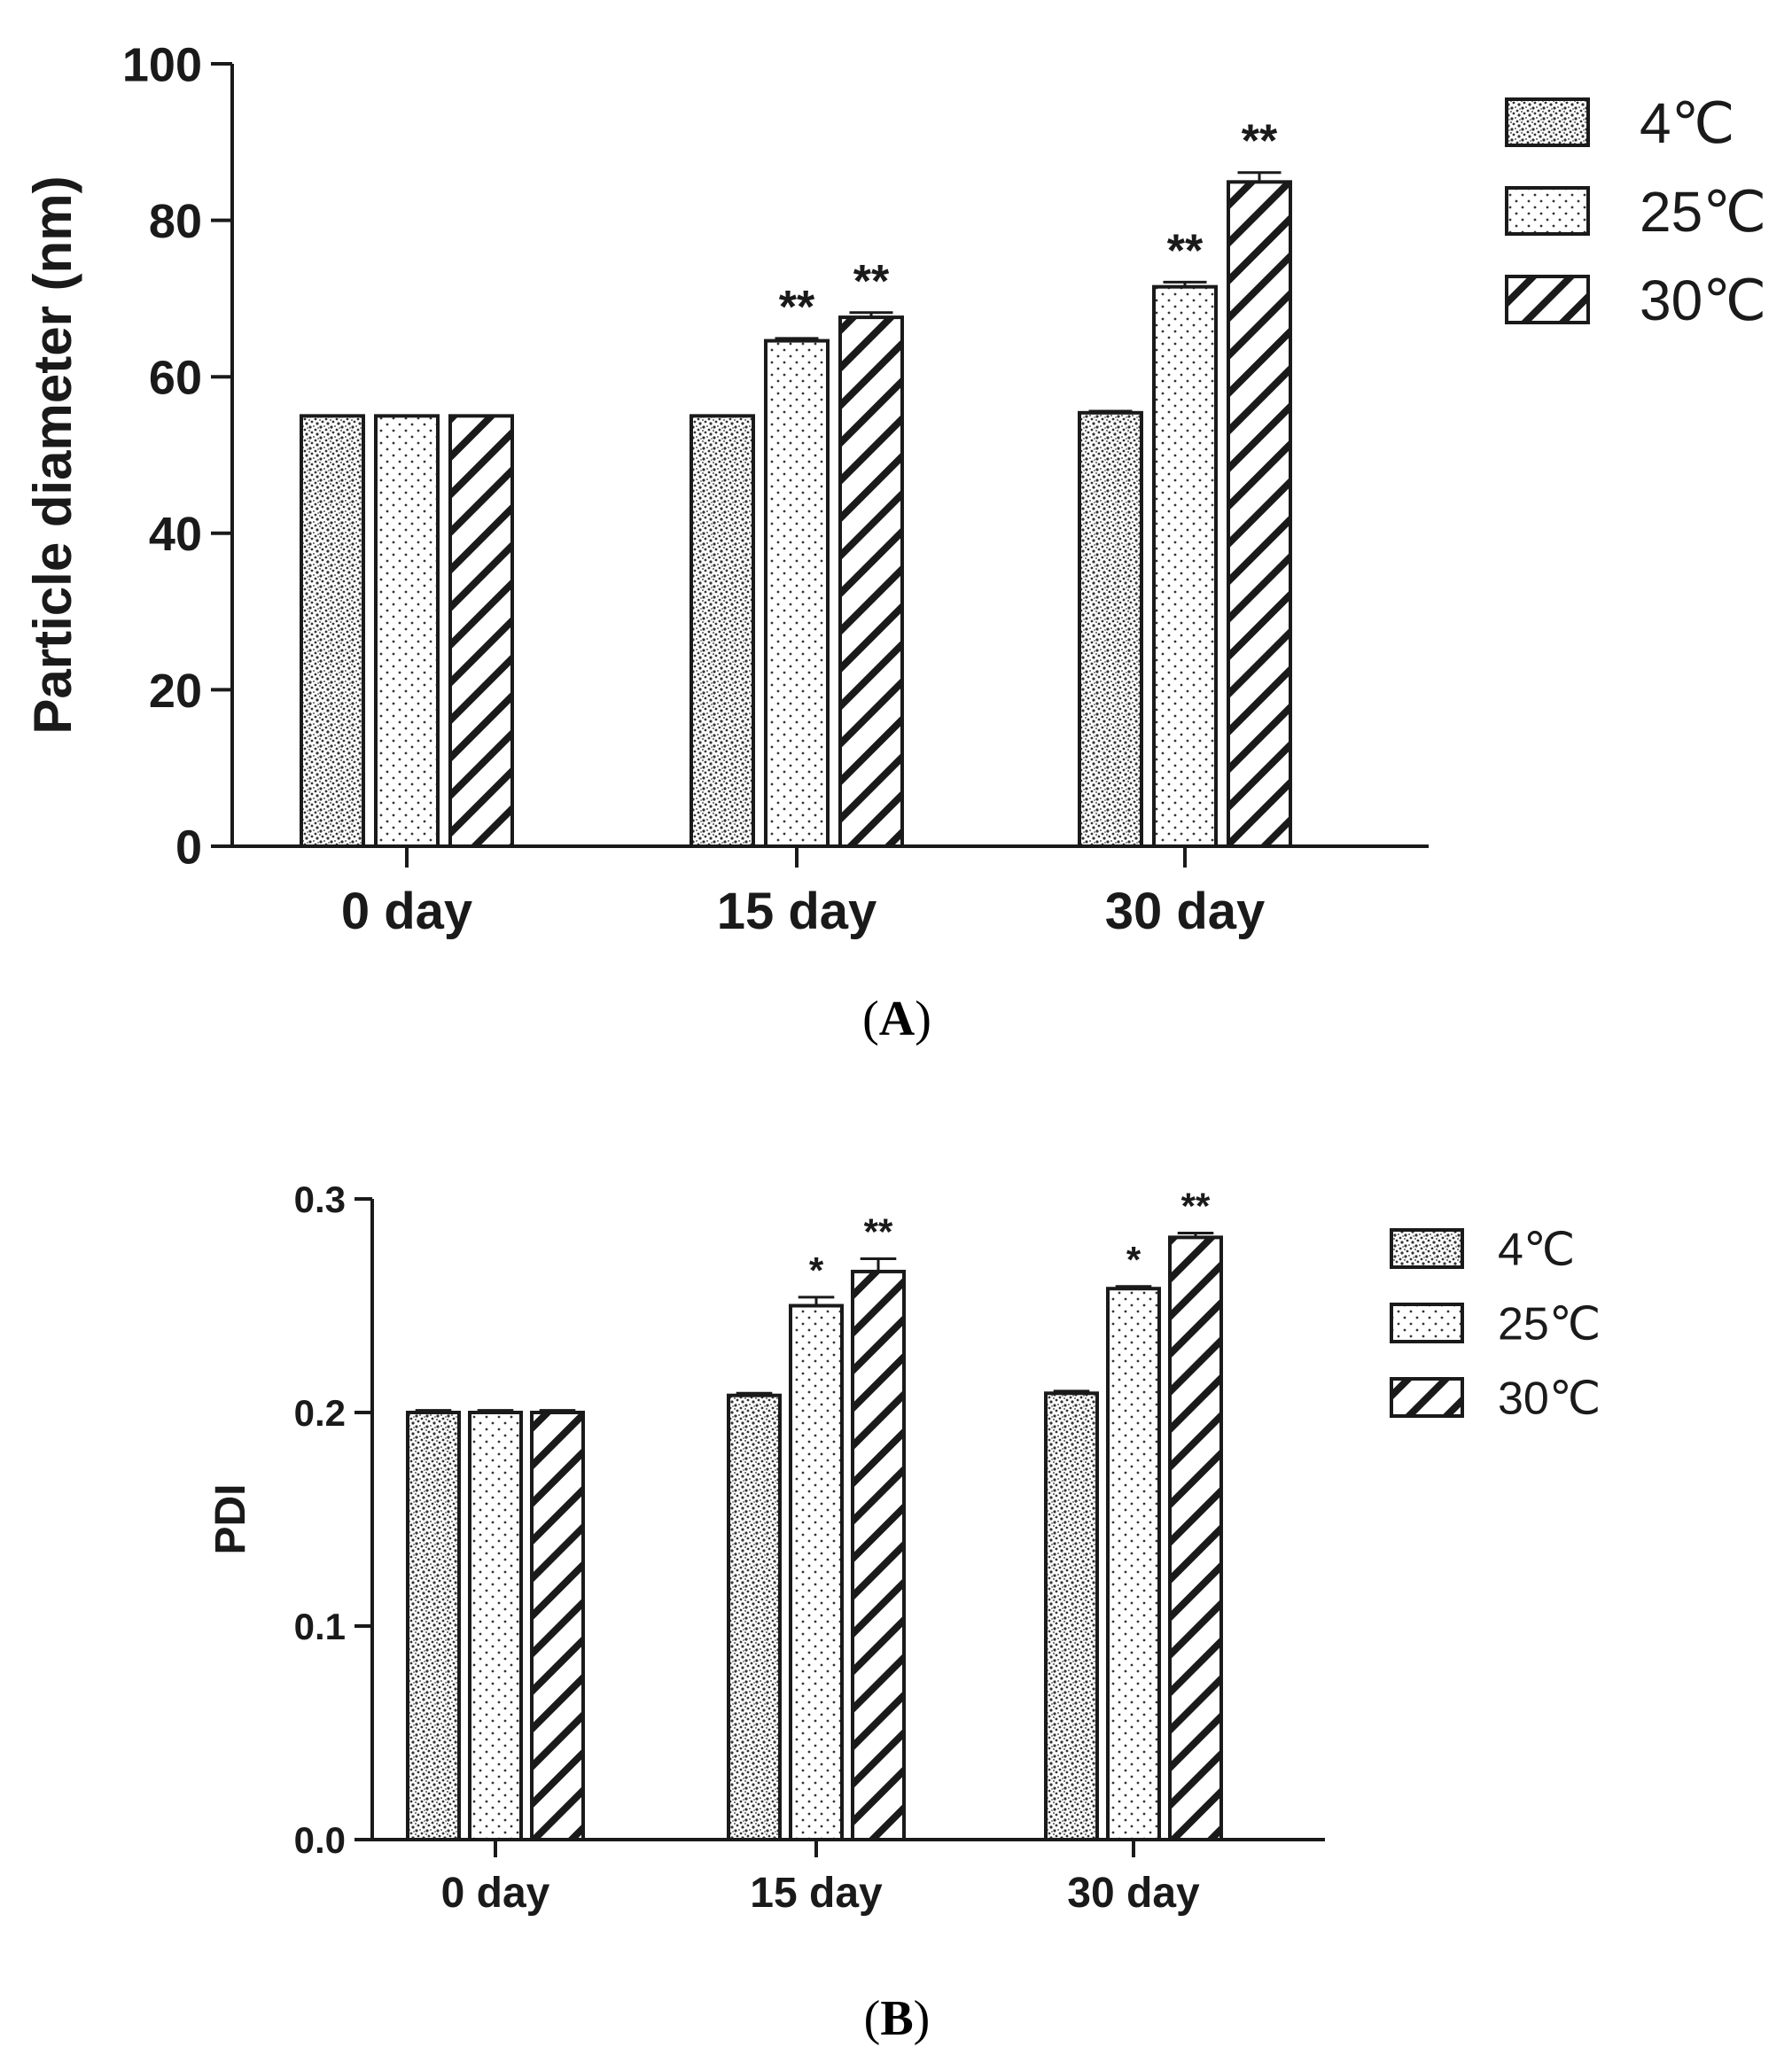  I want to click on pa-x-category-label: 0 day, so click(406, 911).